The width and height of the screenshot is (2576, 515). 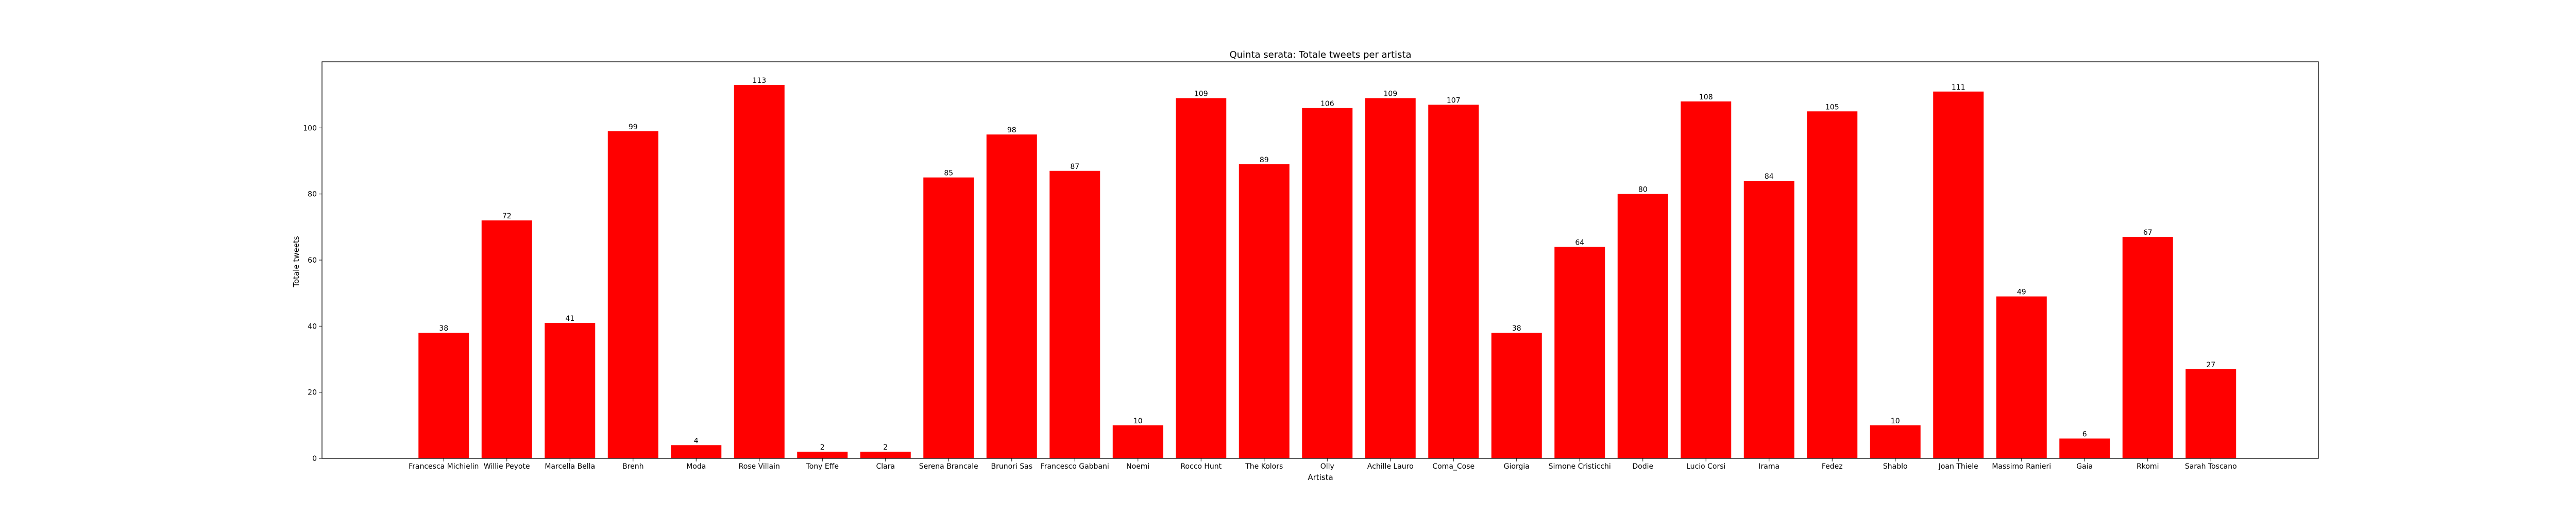 I want to click on x-tick-label: Serena Brancale, so click(x=948, y=466).